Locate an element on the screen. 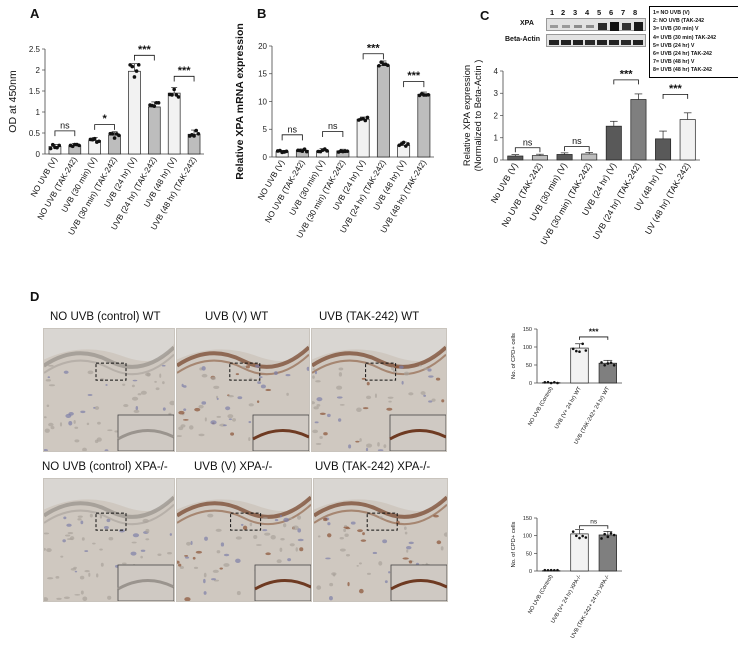 The height and width of the screenshot is (657, 738). significance-label: *** is located at coordinates (627, 74).